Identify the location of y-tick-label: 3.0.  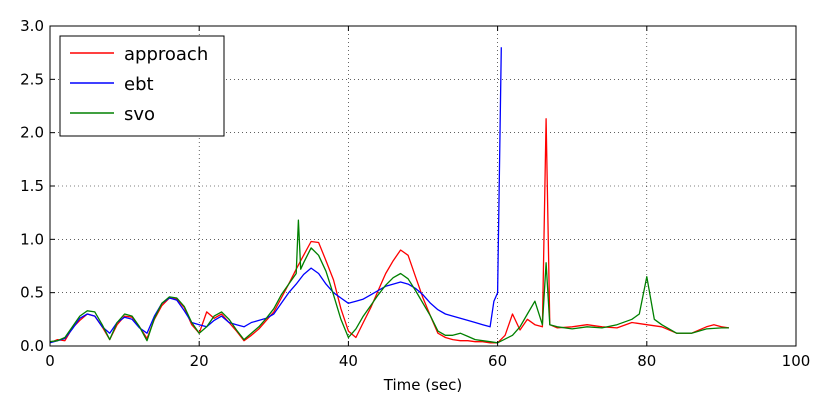
(32, 26).